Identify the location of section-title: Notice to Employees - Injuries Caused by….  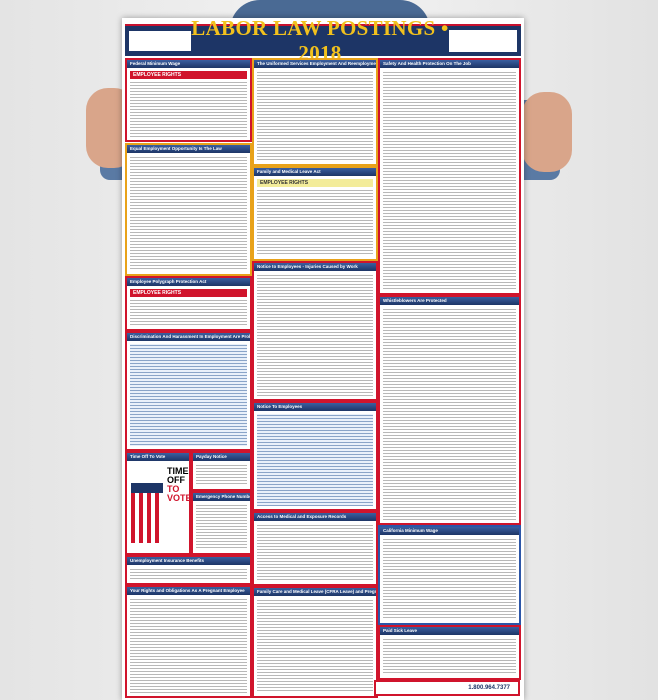
(315, 267).